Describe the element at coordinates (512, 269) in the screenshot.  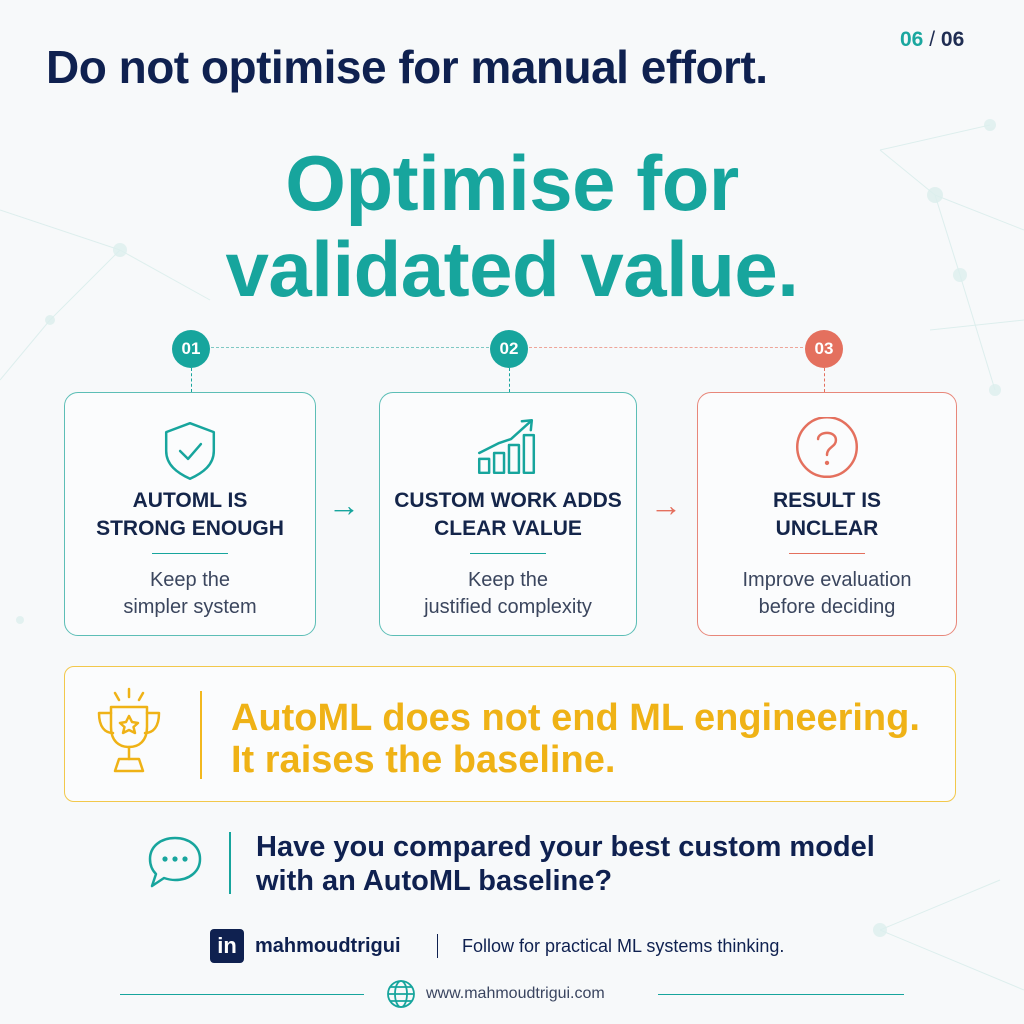
I see `hero-line-2: validated value.` at that location.